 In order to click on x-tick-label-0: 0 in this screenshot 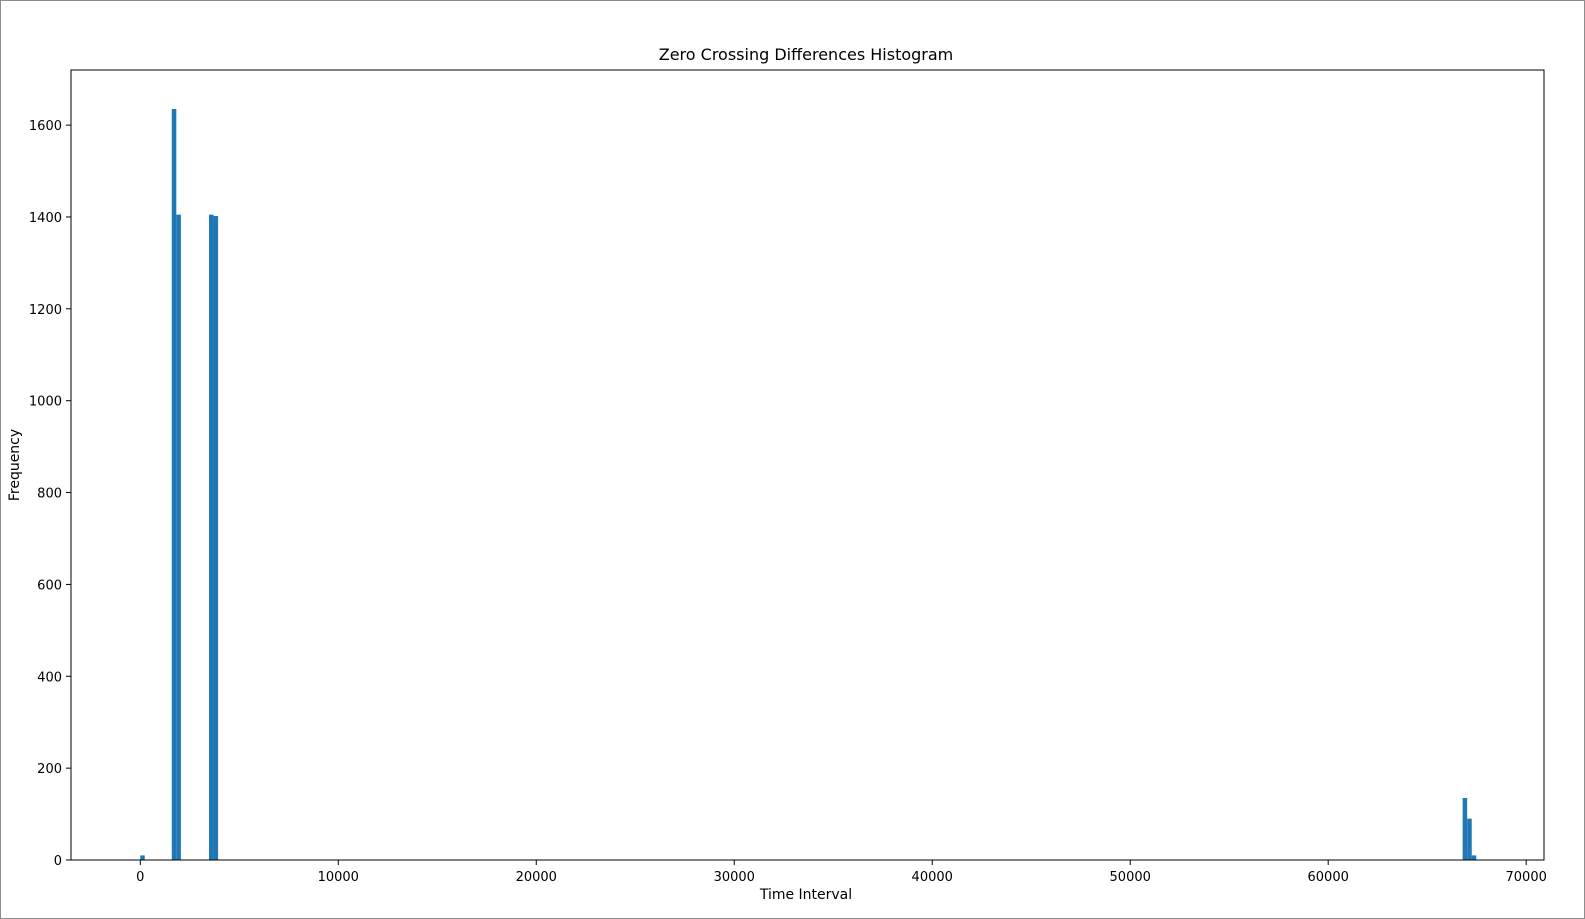, I will do `click(140, 877)`.